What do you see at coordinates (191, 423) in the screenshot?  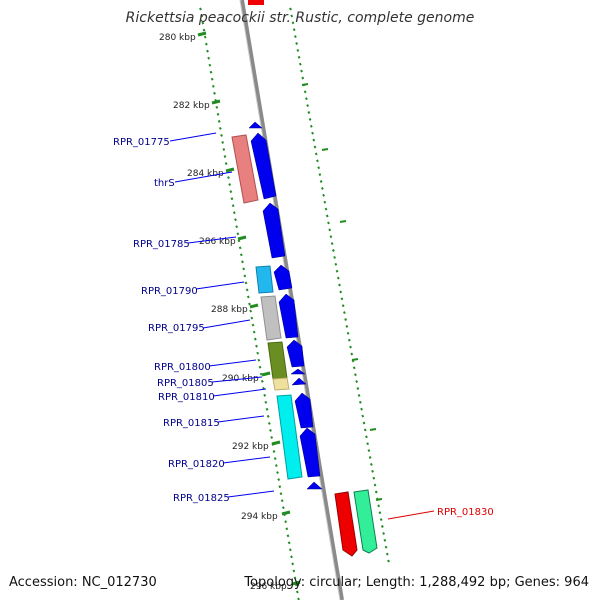 I see `gene-label: RPR_01815` at bounding box center [191, 423].